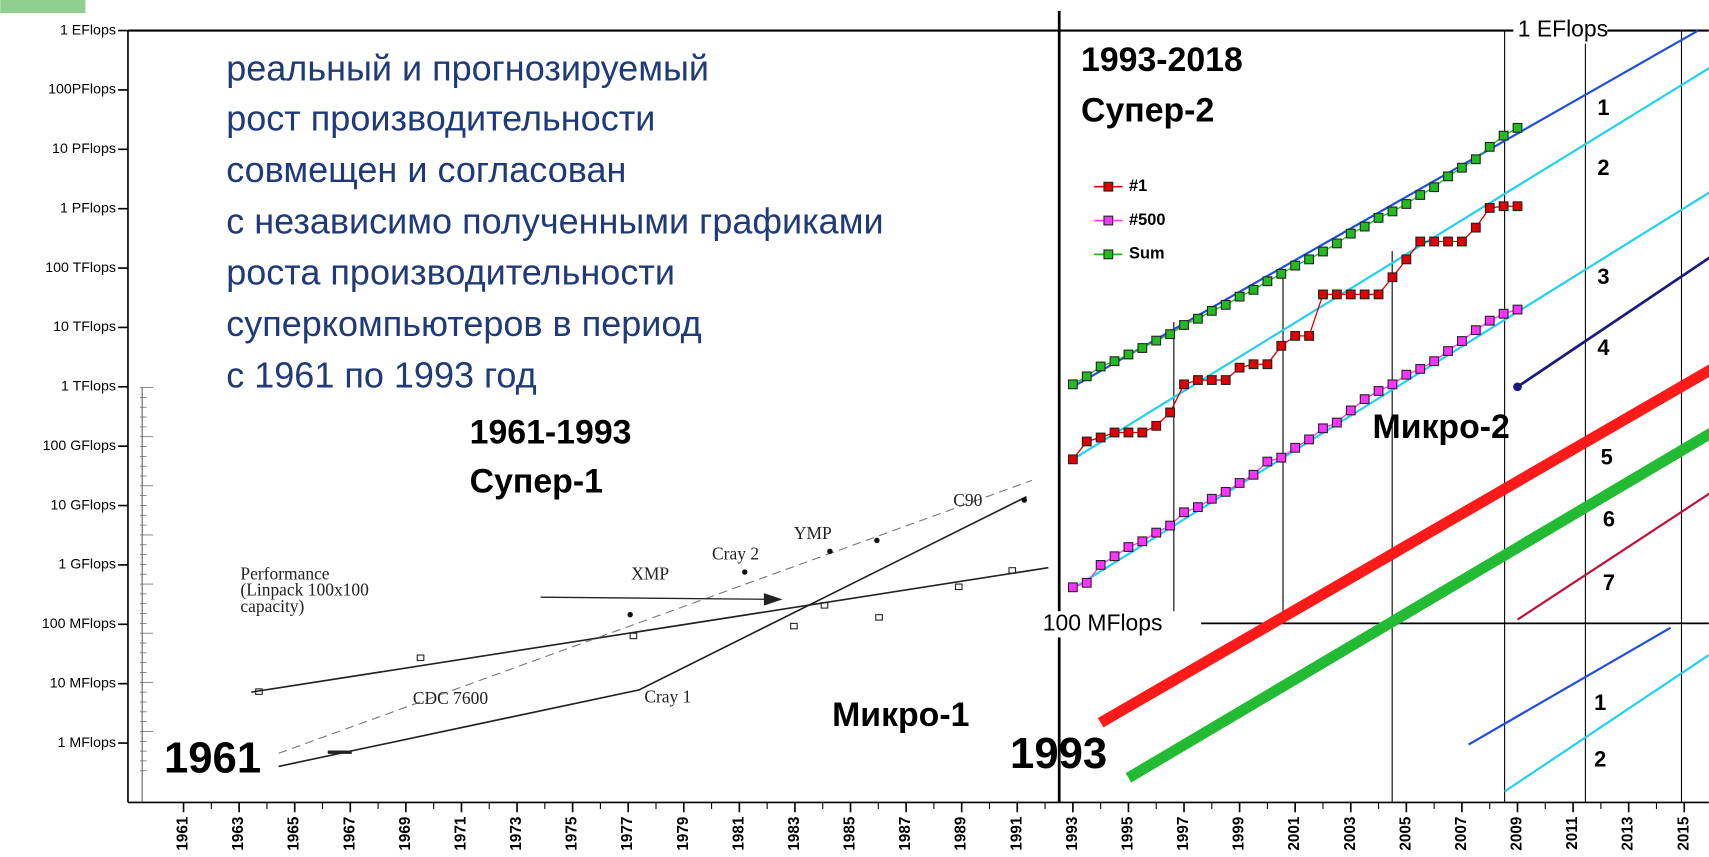  I want to click on x-tick-label: 1965, so click(294, 833).